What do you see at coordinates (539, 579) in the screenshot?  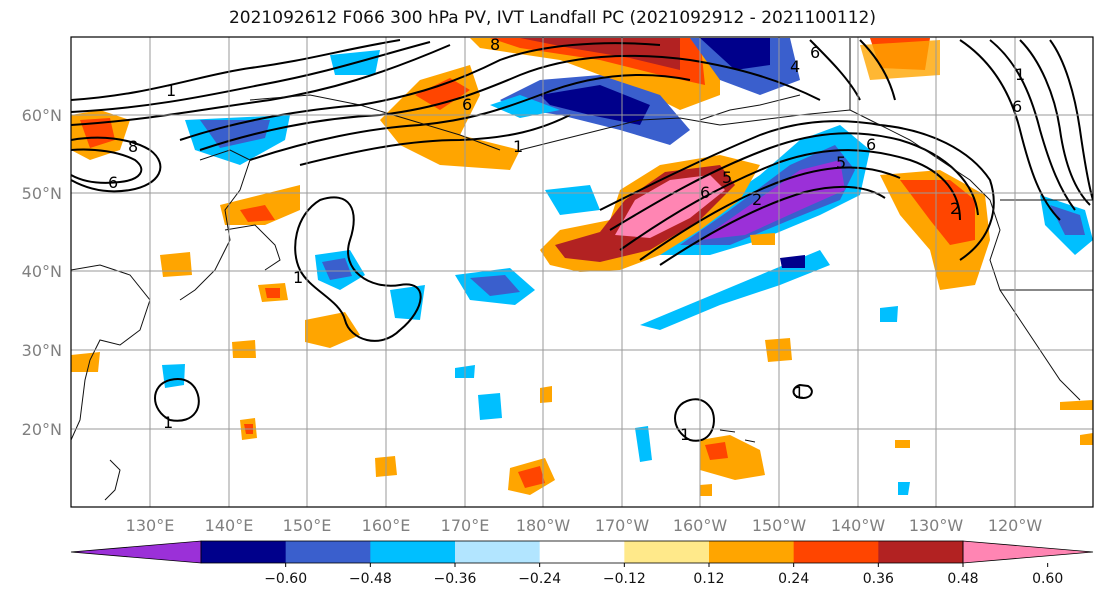 I see `colorbar-tick-label: −0.24` at bounding box center [539, 579].